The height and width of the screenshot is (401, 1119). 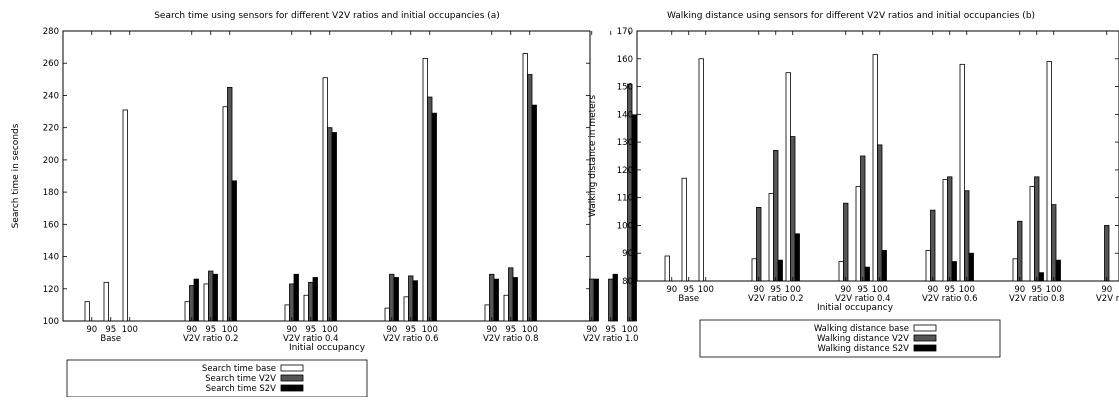 What do you see at coordinates (51, 96) in the screenshot?
I see `y-tick-label: 240` at bounding box center [51, 96].